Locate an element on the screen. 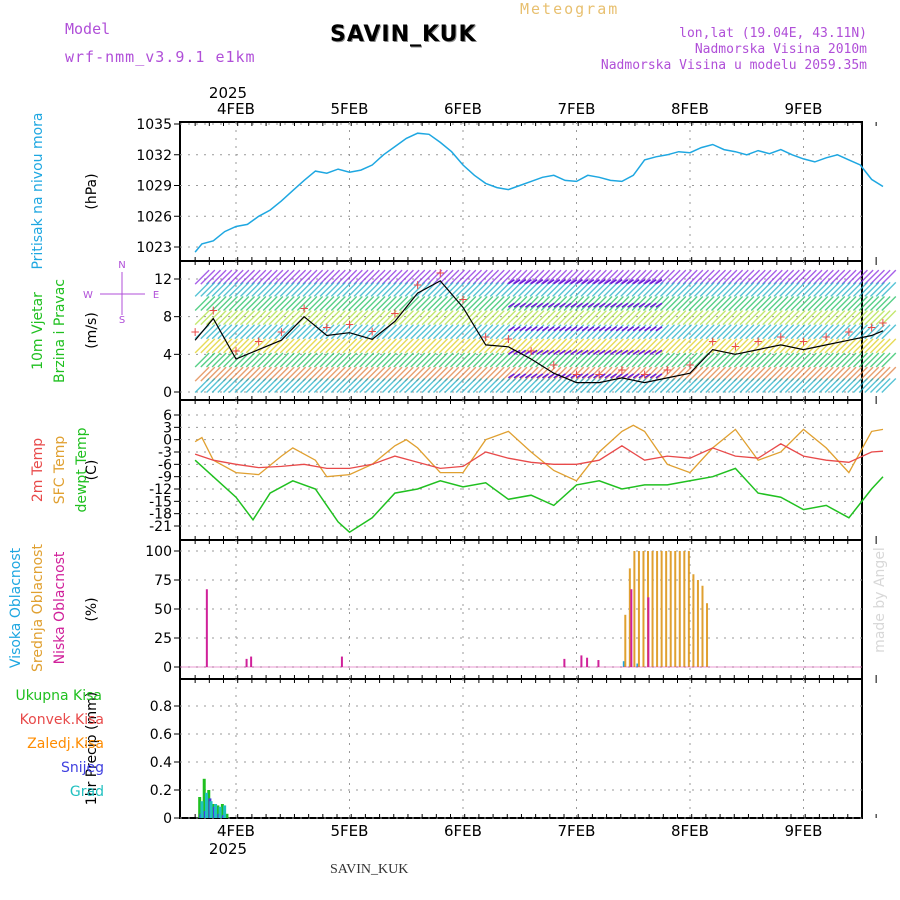 This screenshot has width=900, height=900. temp2m-line is located at coordinates (539, 456).